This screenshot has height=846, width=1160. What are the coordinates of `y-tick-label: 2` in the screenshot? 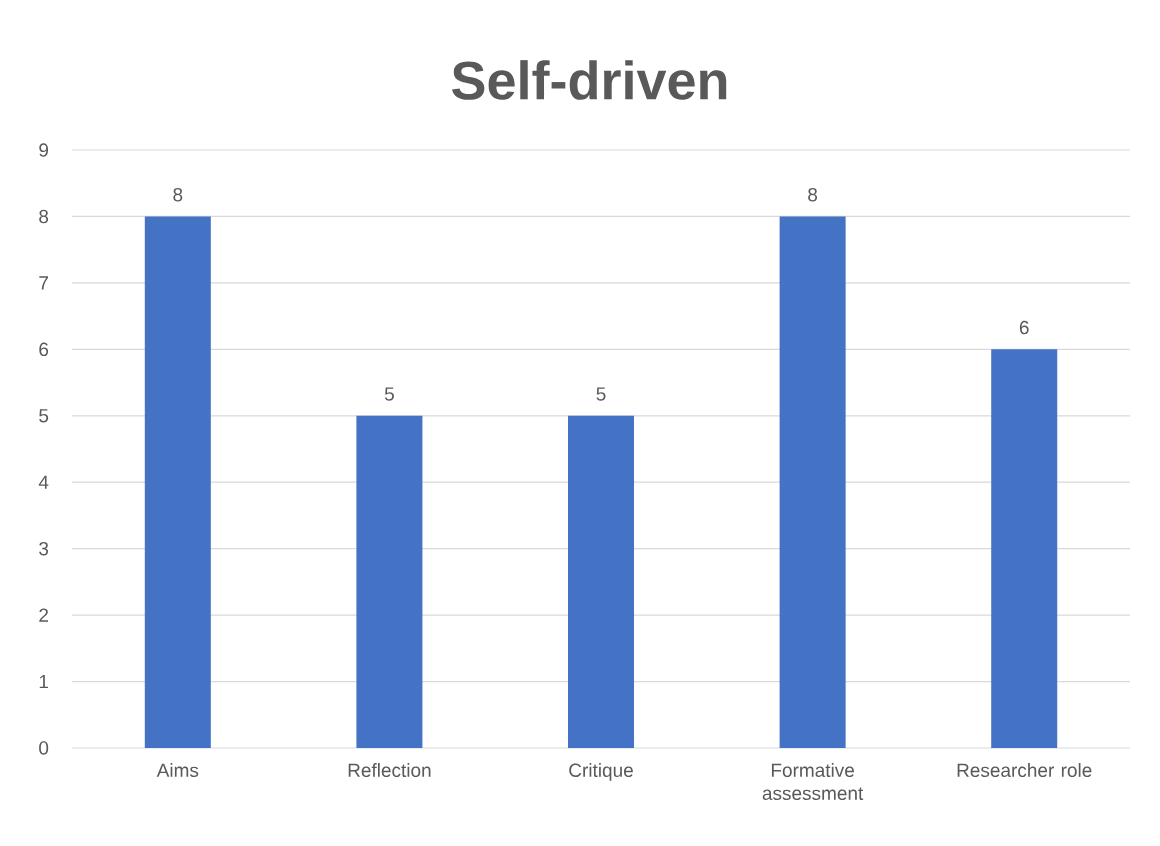 It's located at (43, 615).